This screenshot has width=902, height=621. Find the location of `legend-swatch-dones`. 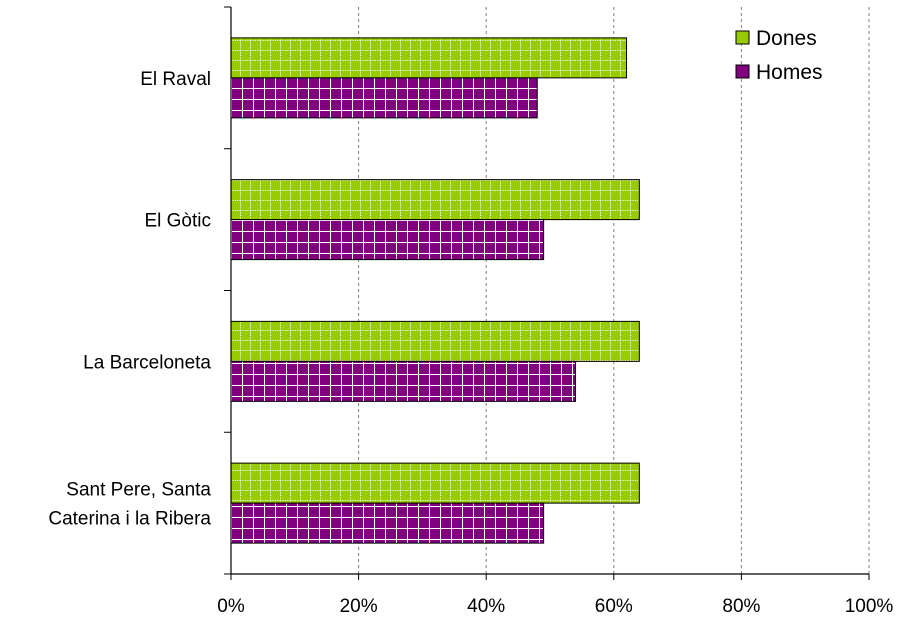

legend-swatch-dones is located at coordinates (742, 37).